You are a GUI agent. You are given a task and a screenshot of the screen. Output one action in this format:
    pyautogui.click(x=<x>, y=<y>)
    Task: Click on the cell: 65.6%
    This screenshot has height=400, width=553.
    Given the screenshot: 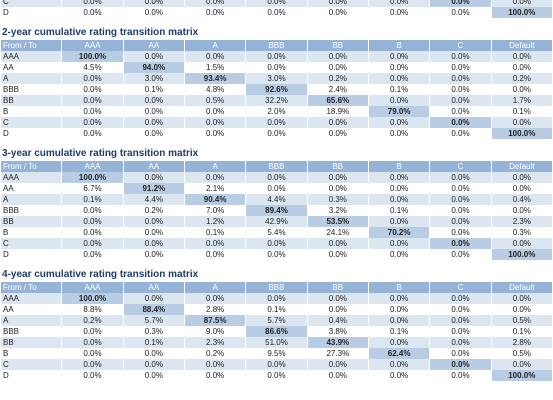 What is the action you would take?
    pyautogui.click(x=337, y=100)
    